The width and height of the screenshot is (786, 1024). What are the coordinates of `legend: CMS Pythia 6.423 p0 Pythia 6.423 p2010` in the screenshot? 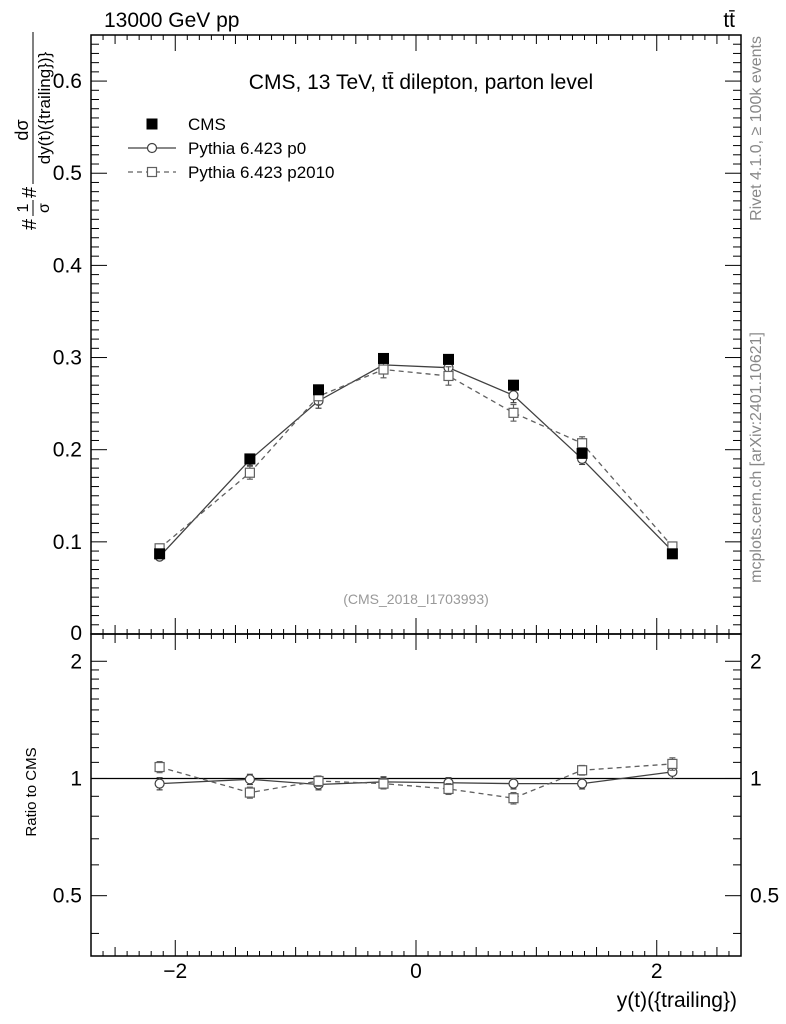 It's located at (231, 148).